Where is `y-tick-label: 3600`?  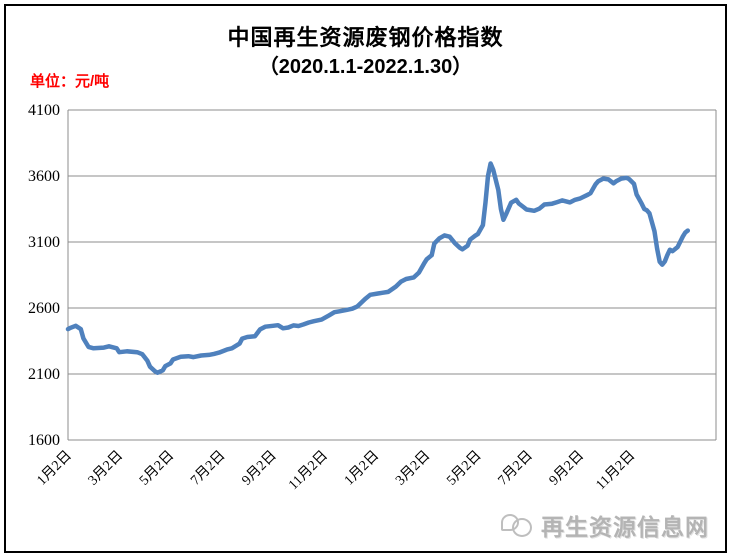
y-tick-label: 3600 is located at coordinates (44, 176).